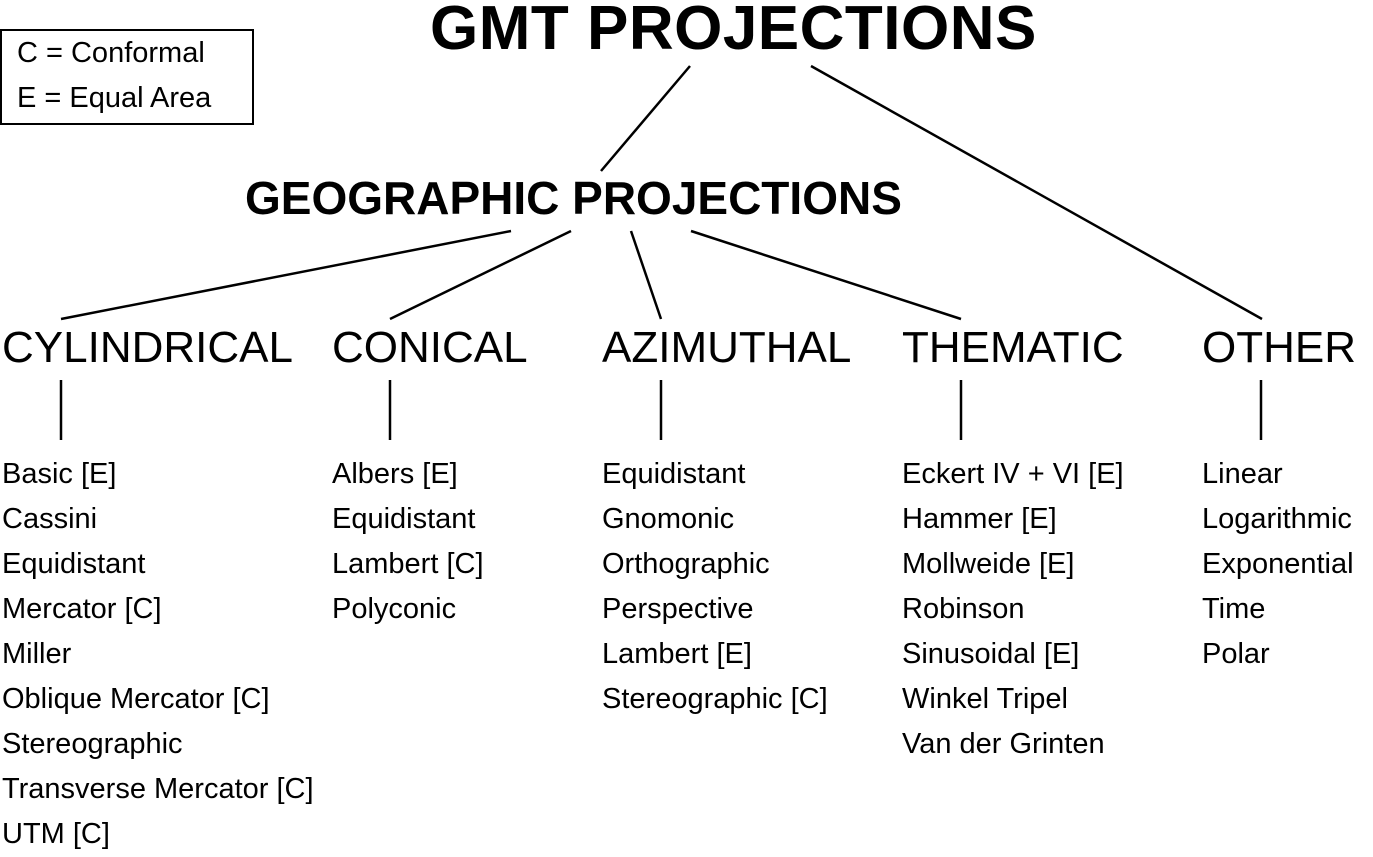 The height and width of the screenshot is (857, 1373). What do you see at coordinates (1013, 347) in the screenshot?
I see `category-thematic: THEMATIC` at bounding box center [1013, 347].